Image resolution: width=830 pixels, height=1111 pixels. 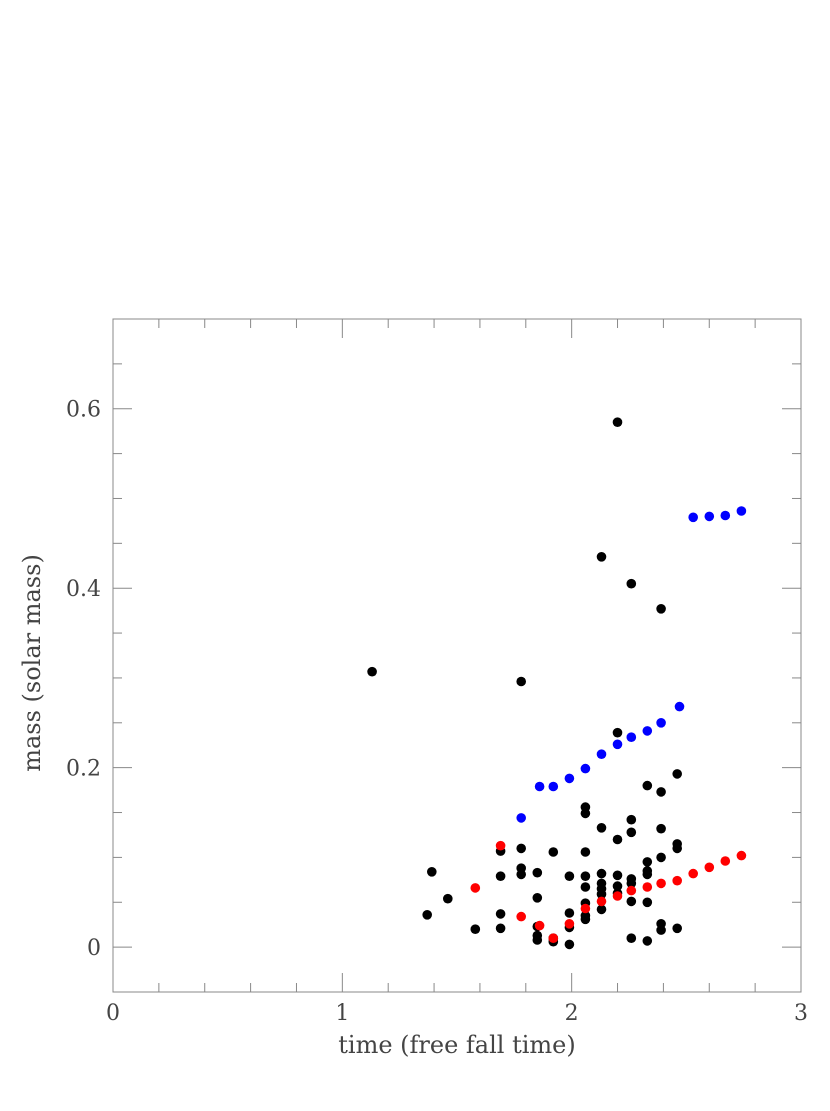 What do you see at coordinates (113, 1013) in the screenshot?
I see `x-tick-label: 0` at bounding box center [113, 1013].